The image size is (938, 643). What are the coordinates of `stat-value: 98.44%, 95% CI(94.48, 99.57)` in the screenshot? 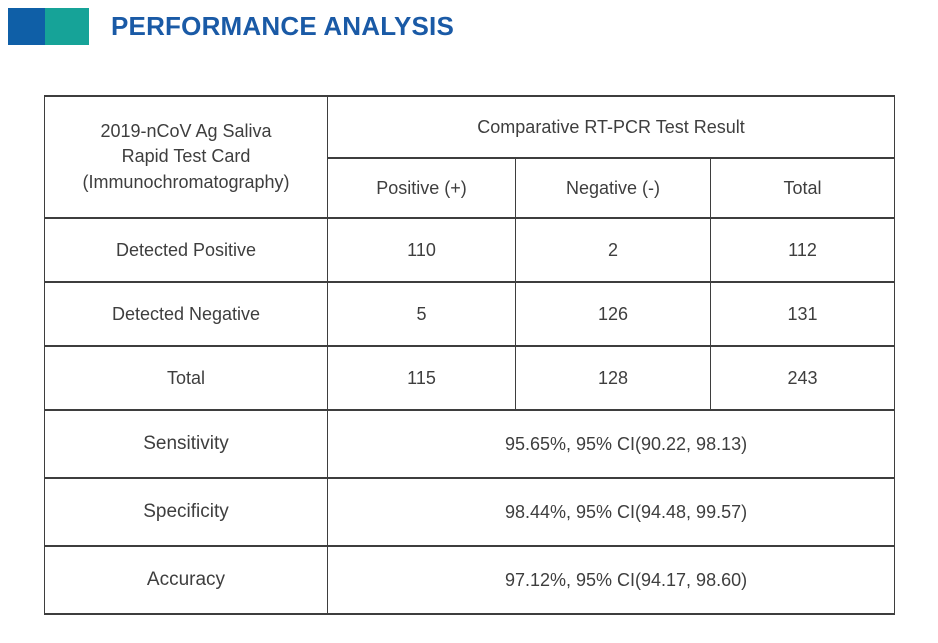 It's located at (611, 512).